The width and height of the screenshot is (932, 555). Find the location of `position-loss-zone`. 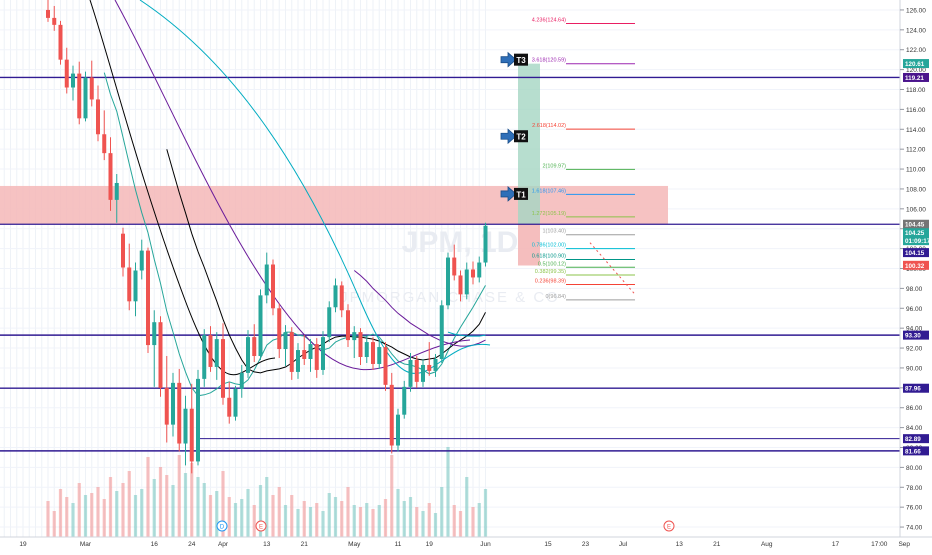

position-loss-zone is located at coordinates (529, 245).